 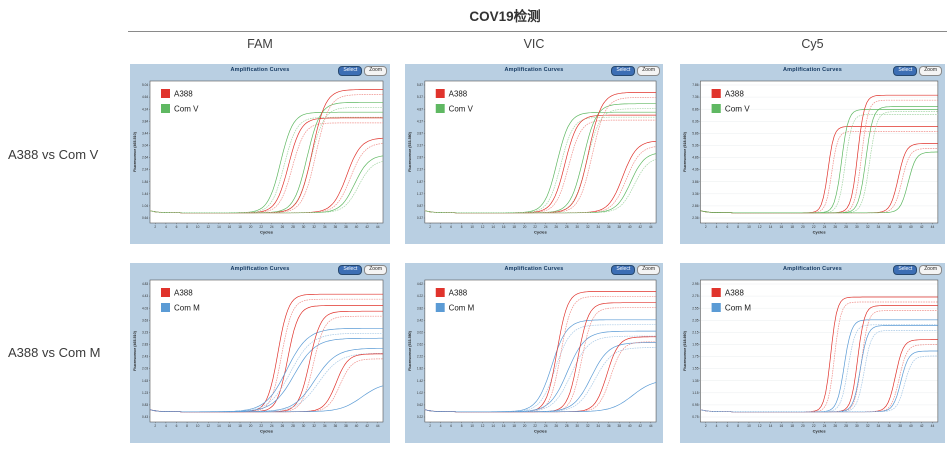 What do you see at coordinates (219, 227) in the screenshot?
I see `x-tick-label: 14` at bounding box center [219, 227].